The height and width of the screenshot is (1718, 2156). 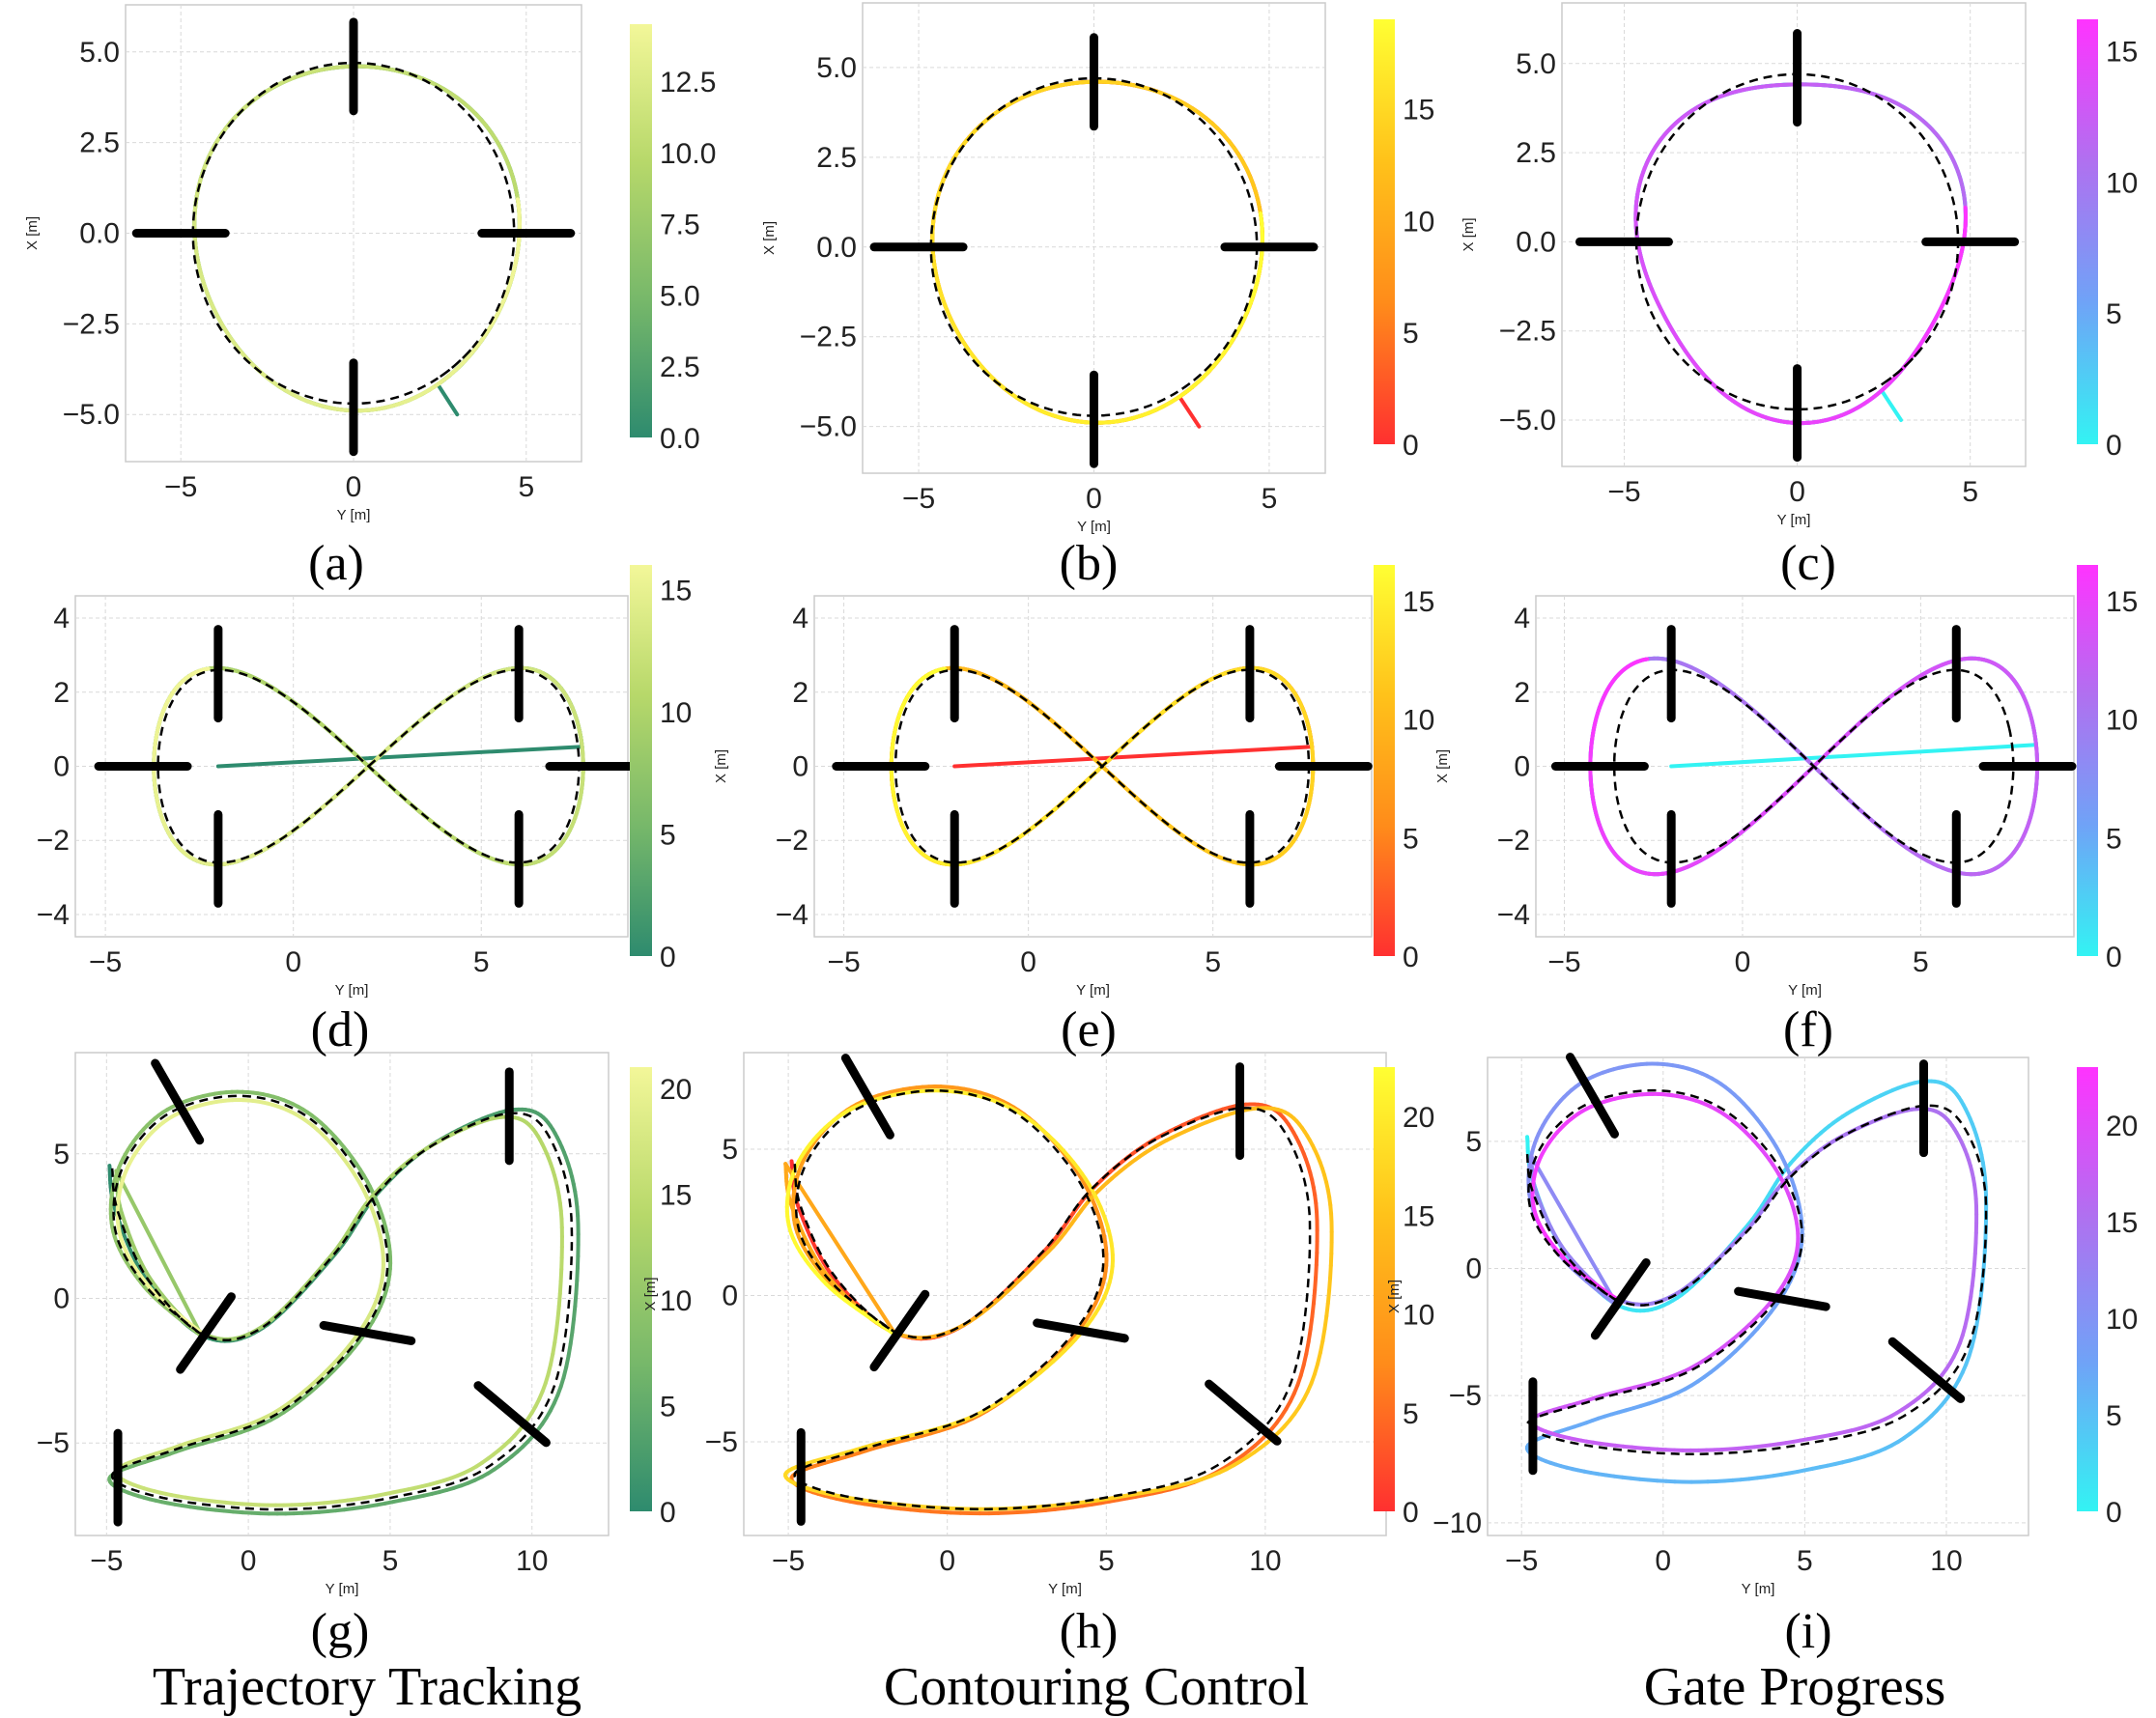 I want to click on y-tick-label: −10, so click(x=1457, y=1523).